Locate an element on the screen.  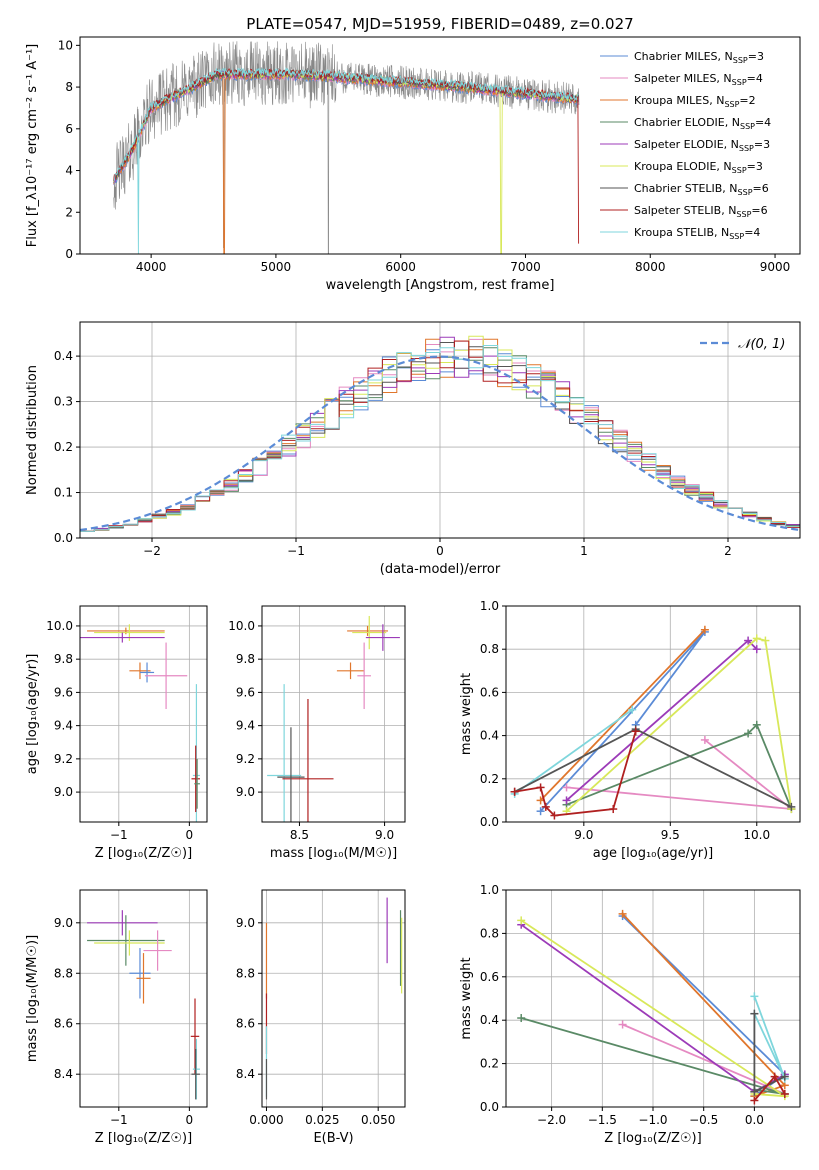
axes-frame is located at coordinates (143, 998).